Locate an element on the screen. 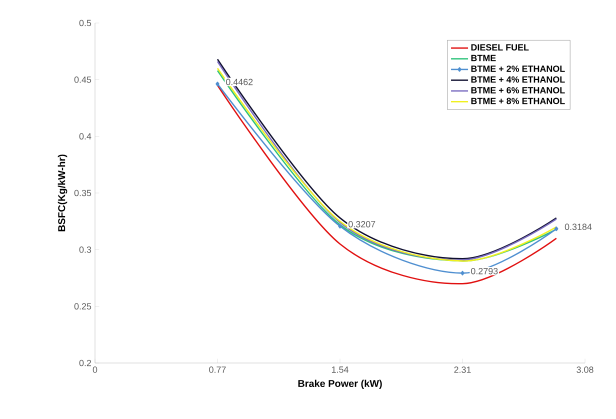 The width and height of the screenshot is (616, 419). legend-label: BTME + 6% ETHANOL is located at coordinates (518, 90).